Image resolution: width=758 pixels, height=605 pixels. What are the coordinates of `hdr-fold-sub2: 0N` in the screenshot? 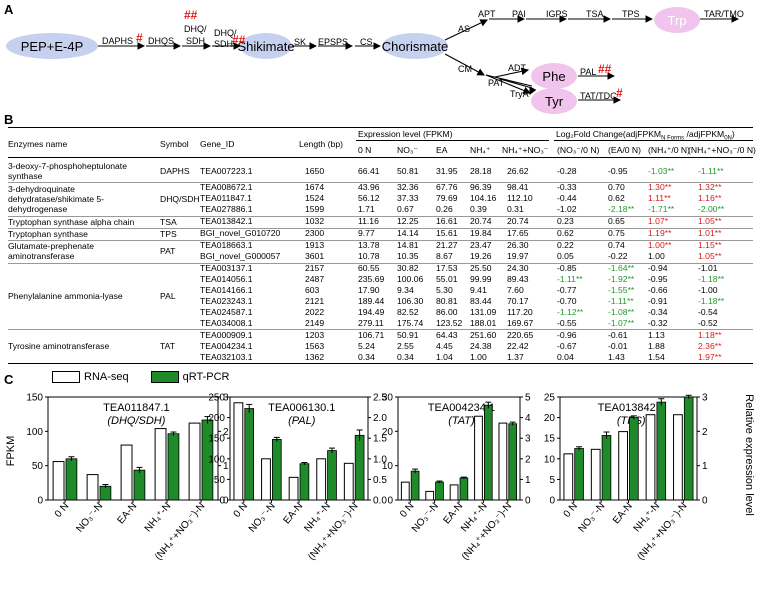 It's located at (728, 138).